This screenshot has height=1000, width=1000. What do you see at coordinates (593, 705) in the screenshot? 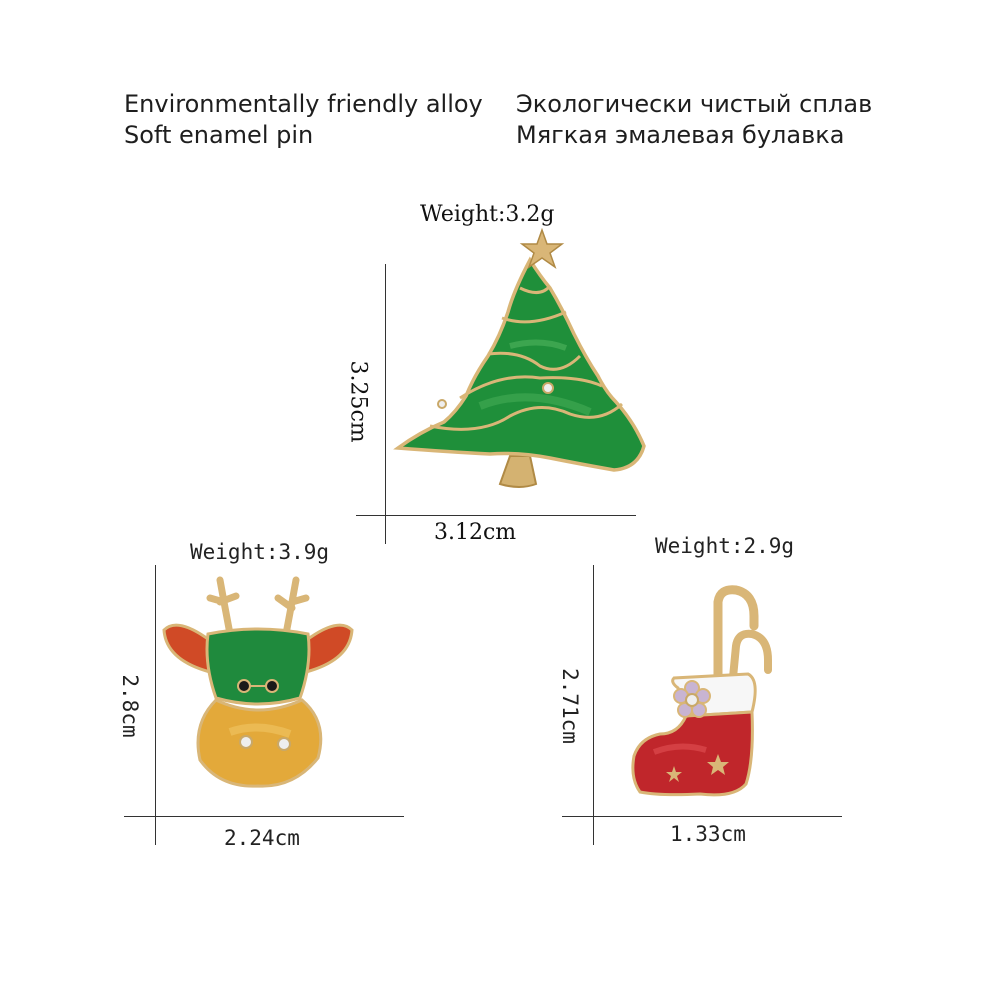
I see `stocking-height-guide` at bounding box center [593, 705].